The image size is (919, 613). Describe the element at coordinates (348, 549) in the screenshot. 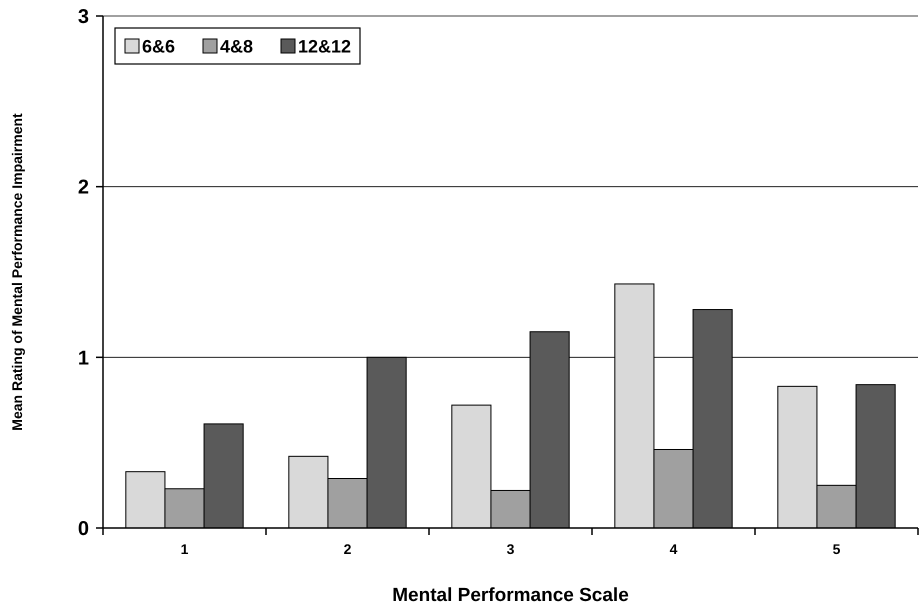

I see `x-tick-label: 2` at that location.